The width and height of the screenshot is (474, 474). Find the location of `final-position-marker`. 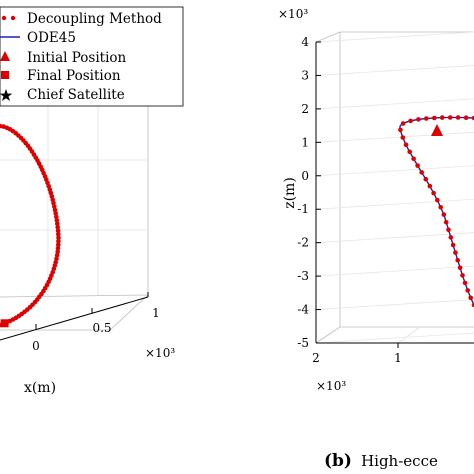

final-position-marker is located at coordinates (4, 323).